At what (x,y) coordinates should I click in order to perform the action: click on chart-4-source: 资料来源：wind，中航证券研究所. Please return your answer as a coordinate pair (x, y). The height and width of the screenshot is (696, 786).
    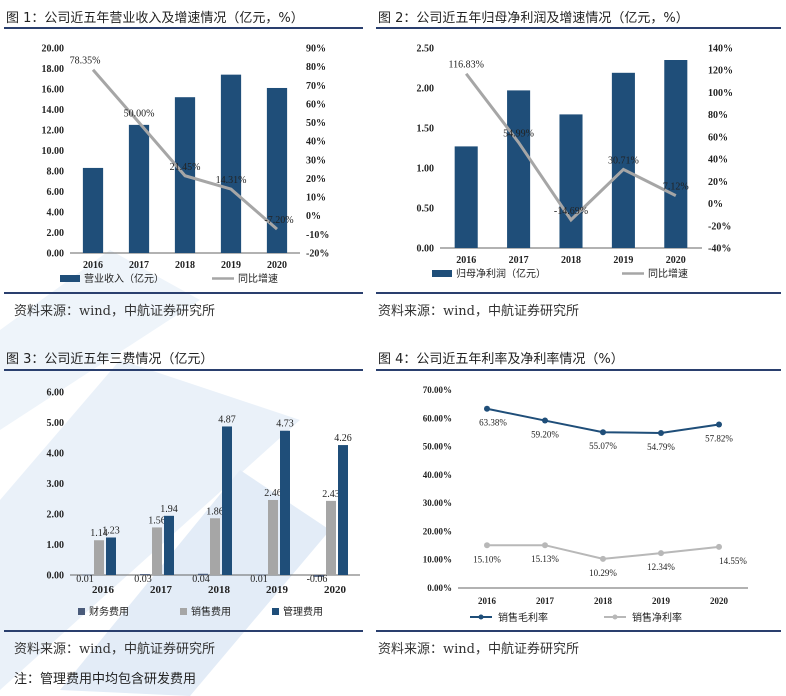
    Looking at the image, I should click on (478, 649).